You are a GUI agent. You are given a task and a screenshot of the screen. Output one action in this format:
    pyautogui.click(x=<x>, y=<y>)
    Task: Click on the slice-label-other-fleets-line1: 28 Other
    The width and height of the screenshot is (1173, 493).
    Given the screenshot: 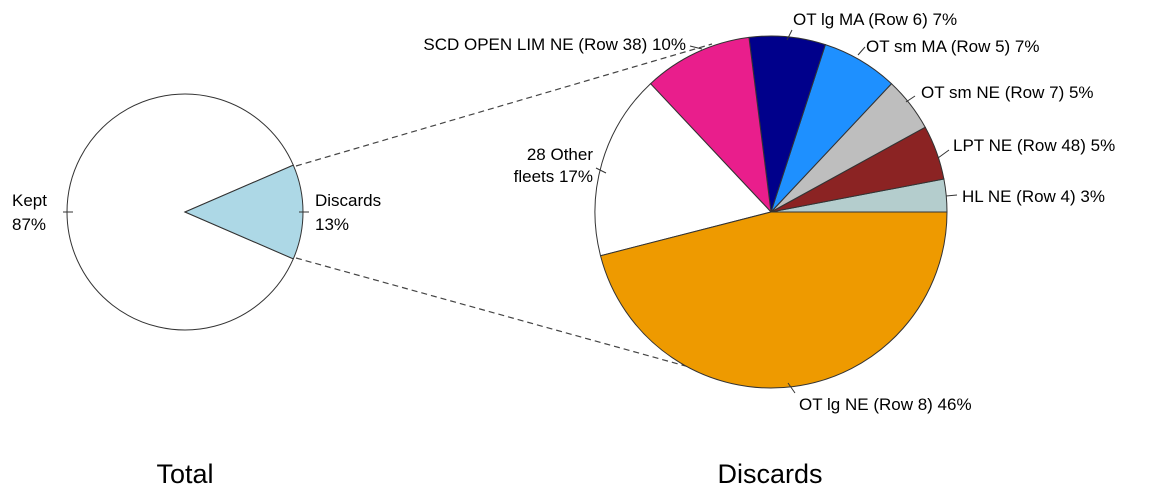 What is the action you would take?
    pyautogui.click(x=560, y=154)
    